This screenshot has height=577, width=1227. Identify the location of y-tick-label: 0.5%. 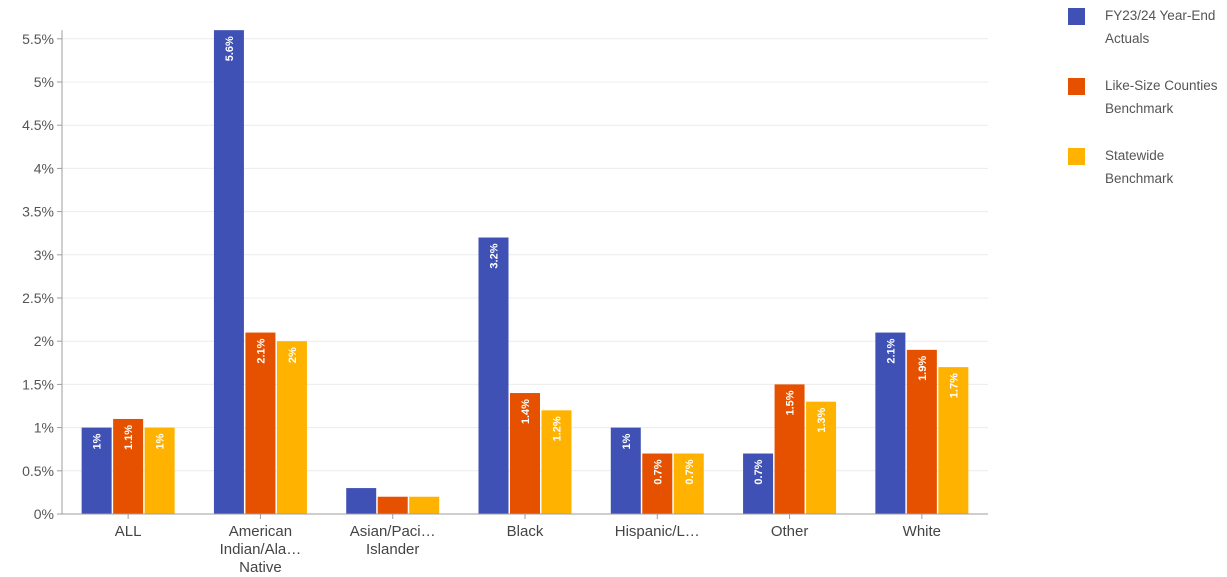
(38, 471).